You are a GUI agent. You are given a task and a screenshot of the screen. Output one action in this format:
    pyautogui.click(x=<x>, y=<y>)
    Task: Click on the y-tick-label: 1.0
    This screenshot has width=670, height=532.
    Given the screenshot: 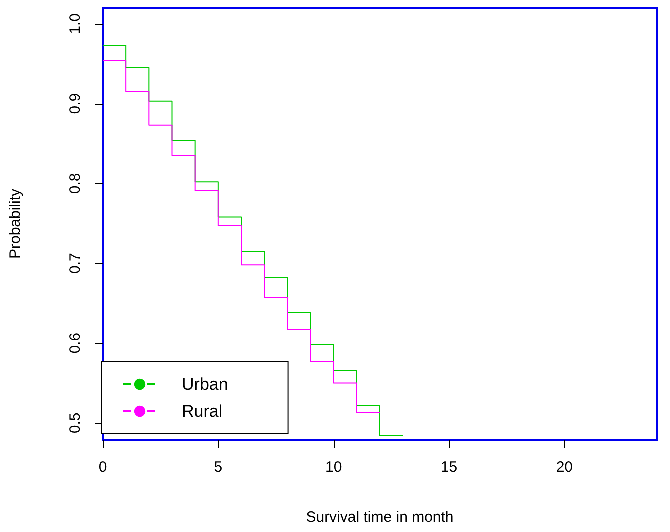 What is the action you would take?
    pyautogui.click(x=75, y=24)
    